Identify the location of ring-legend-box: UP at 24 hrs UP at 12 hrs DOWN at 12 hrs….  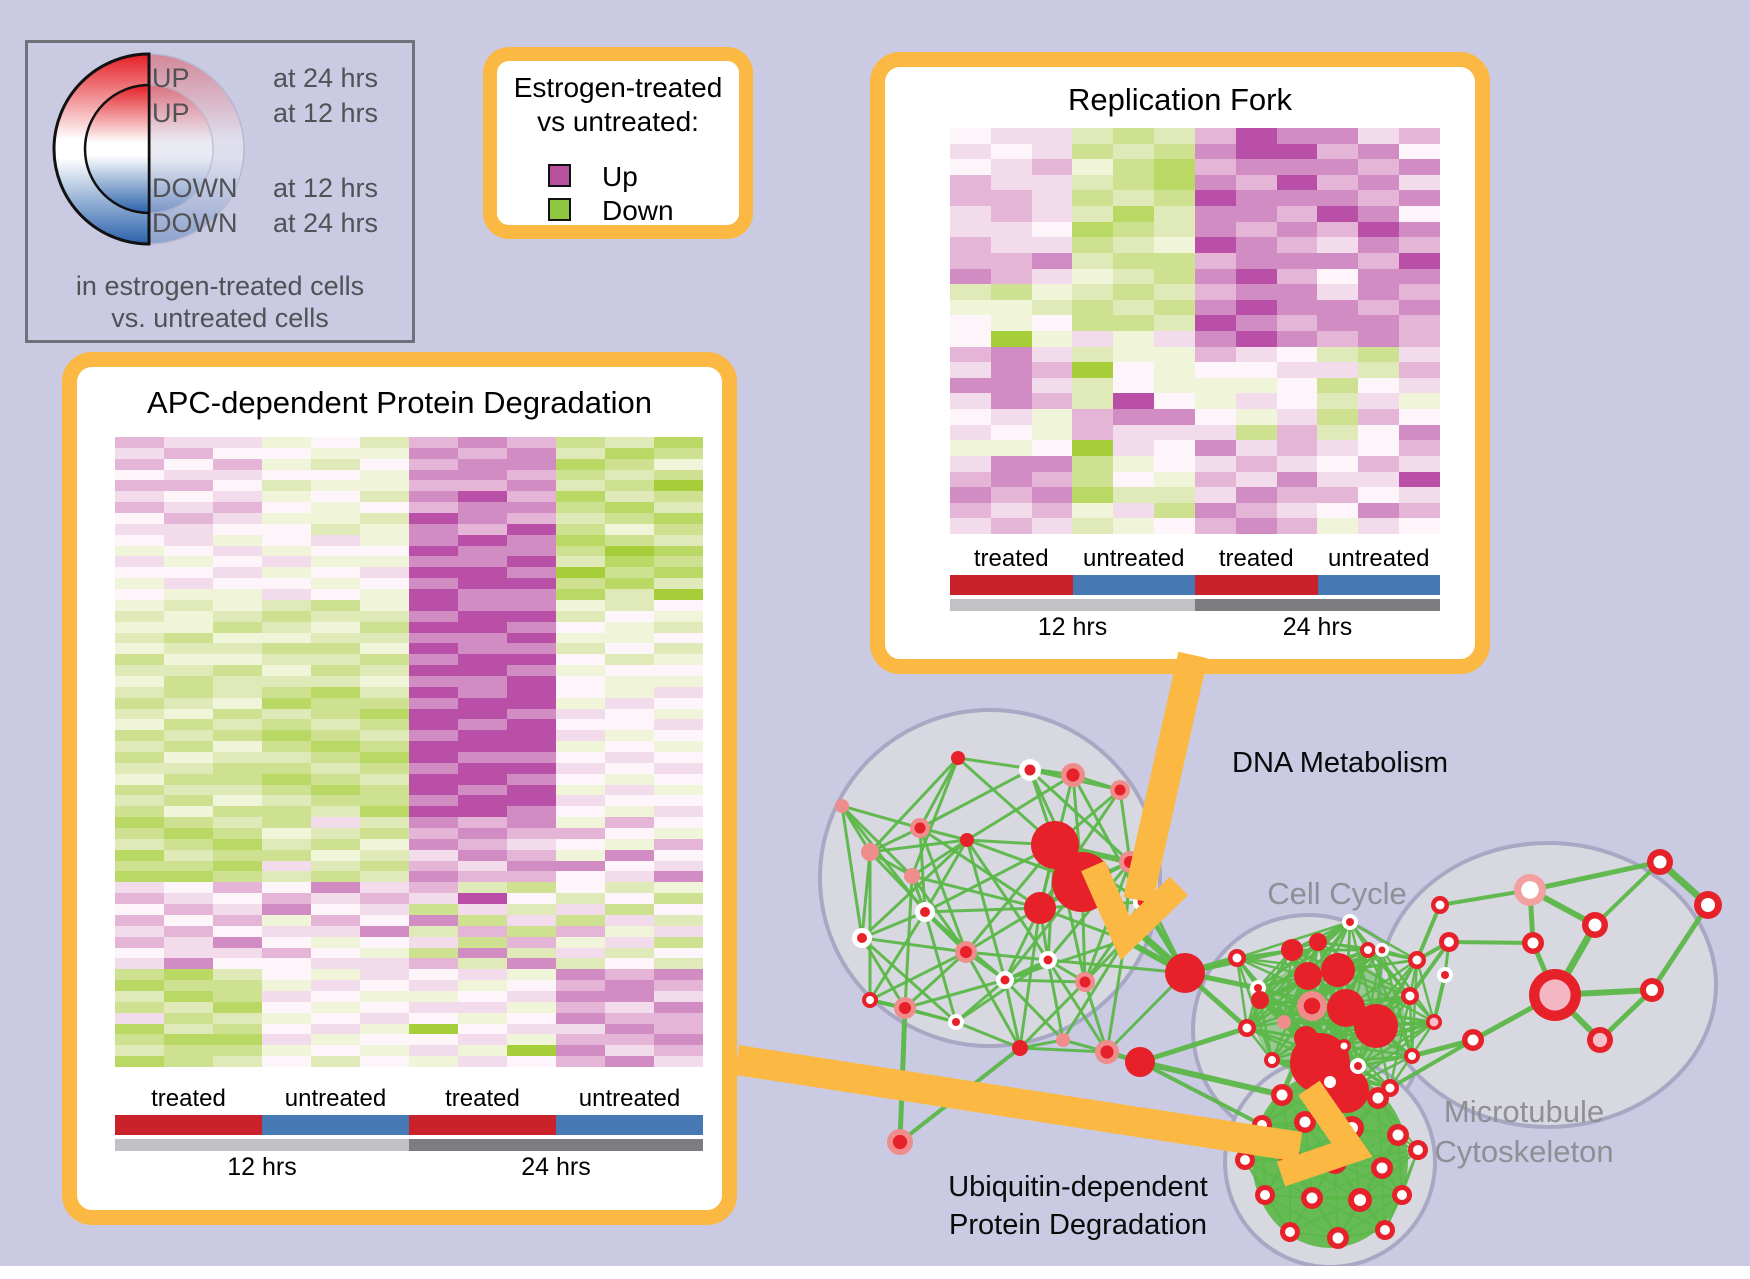
(220, 191).